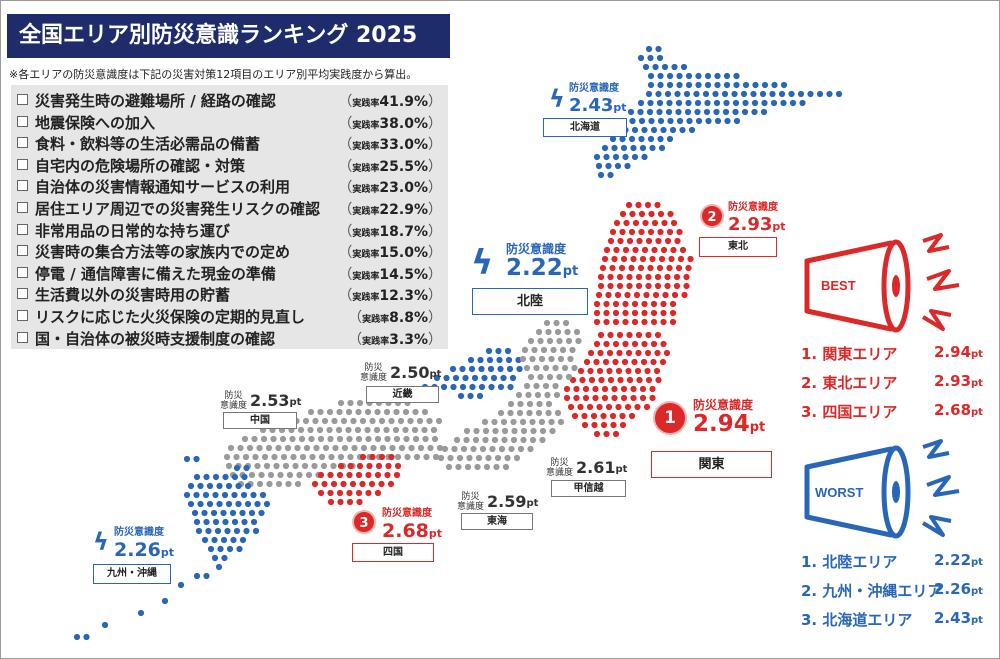 The height and width of the screenshot is (659, 1000). What do you see at coordinates (390, 188) in the screenshot?
I see `measure-rate: （実践率23.0%）` at bounding box center [390, 188].